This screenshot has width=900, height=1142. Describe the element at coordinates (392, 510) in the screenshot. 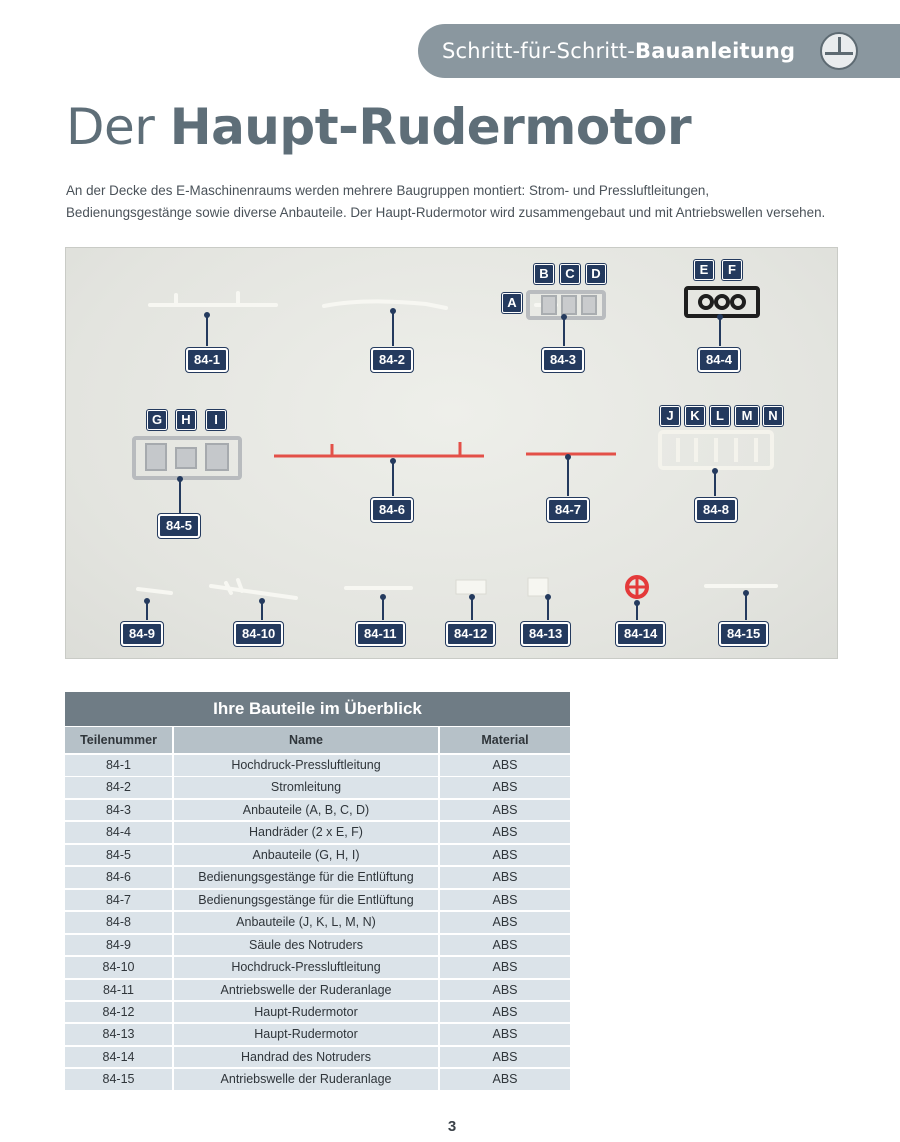

I see `part-label: 84-6` at that location.